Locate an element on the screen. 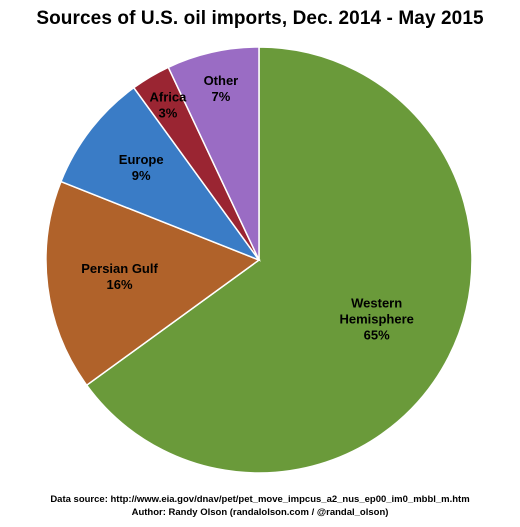 This screenshot has height=527, width=520. slice-value-other: 7% is located at coordinates (221, 96).